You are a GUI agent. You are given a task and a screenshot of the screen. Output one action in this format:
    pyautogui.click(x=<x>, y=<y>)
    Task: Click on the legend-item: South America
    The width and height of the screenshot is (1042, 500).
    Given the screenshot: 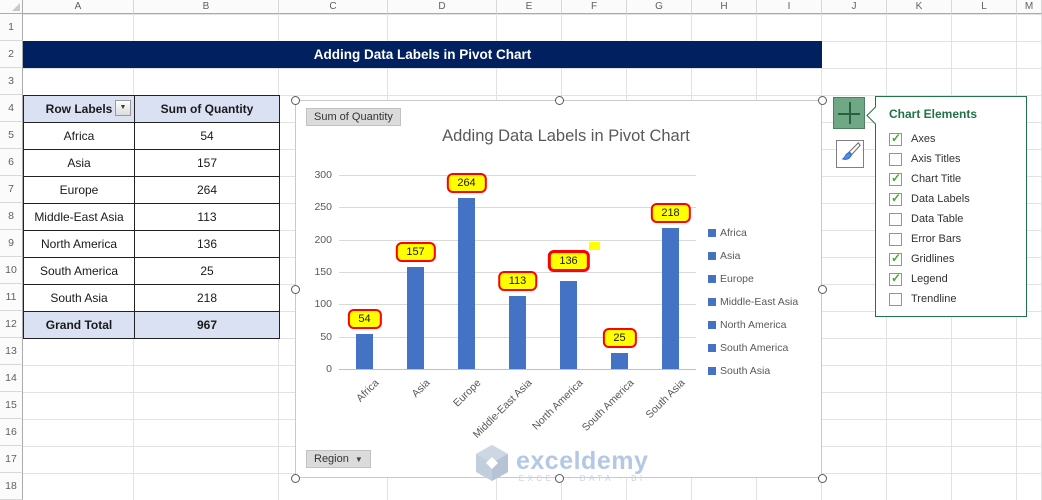 What is the action you would take?
    pyautogui.click(x=748, y=348)
    